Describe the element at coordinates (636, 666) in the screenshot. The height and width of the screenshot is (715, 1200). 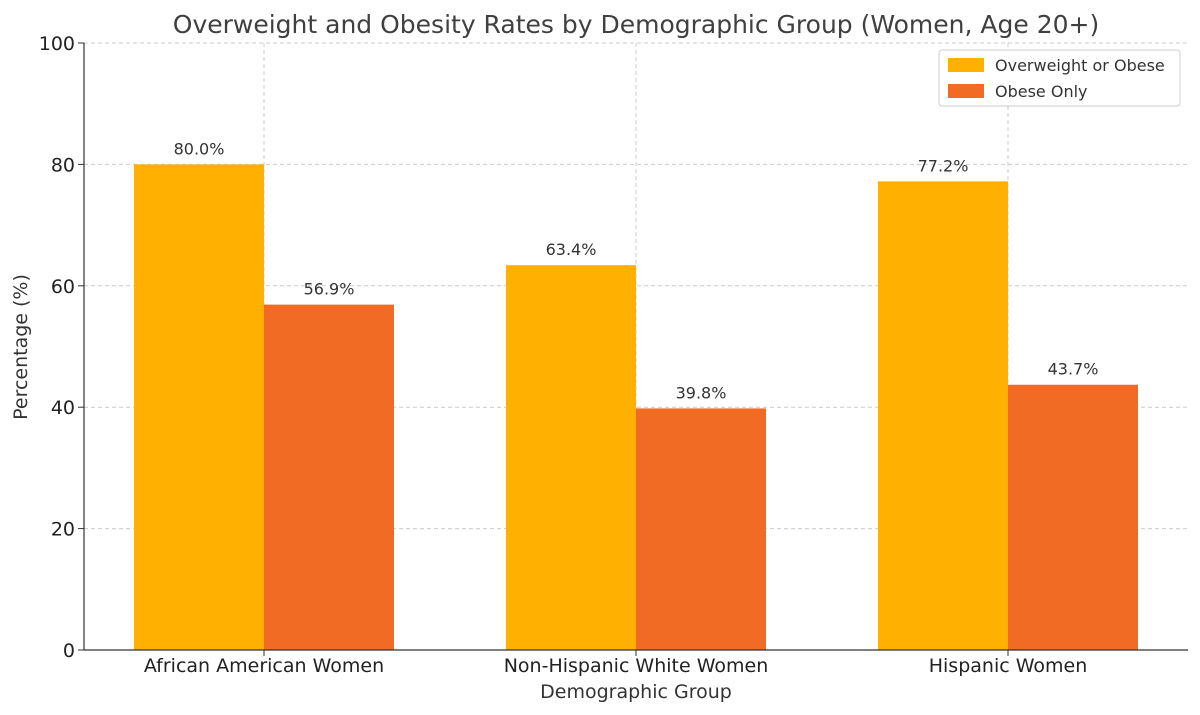
I see `x-tick-label: Non-Hispanic White Women` at that location.